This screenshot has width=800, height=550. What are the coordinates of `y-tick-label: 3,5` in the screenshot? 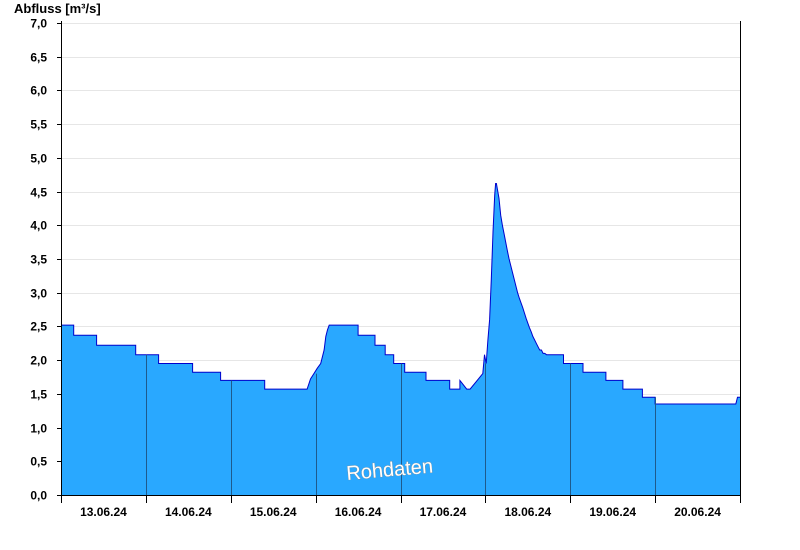 It's located at (38, 260).